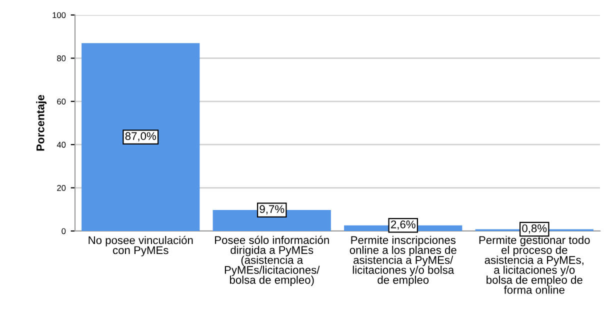 The image size is (613, 329). What do you see at coordinates (272, 261) in the screenshot?
I see `x-tick-label: Posee sólo información dirigida a PyMEs (asistencia a PyMEs/licitaciones/ bolsa de empleo)` at bounding box center [272, 261].